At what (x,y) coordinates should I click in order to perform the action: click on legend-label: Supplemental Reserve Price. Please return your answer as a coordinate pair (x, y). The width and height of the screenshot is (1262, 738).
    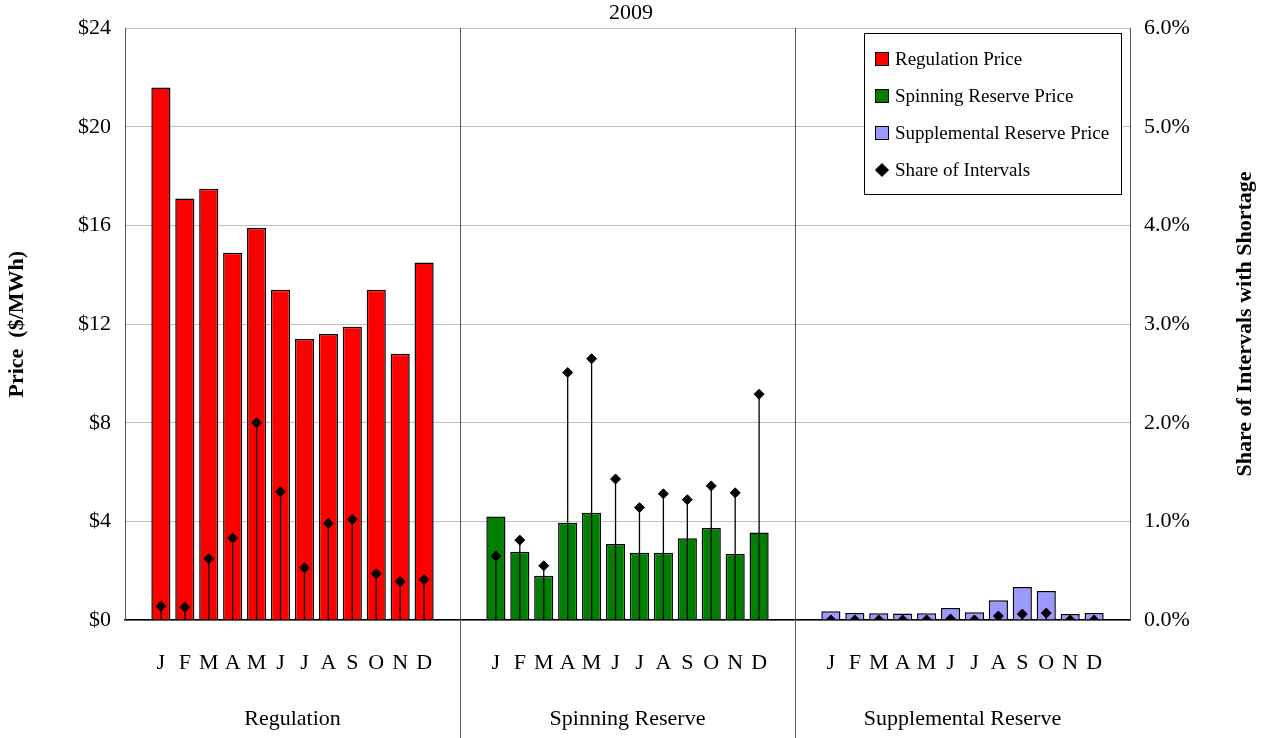
    Looking at the image, I should click on (1002, 132).